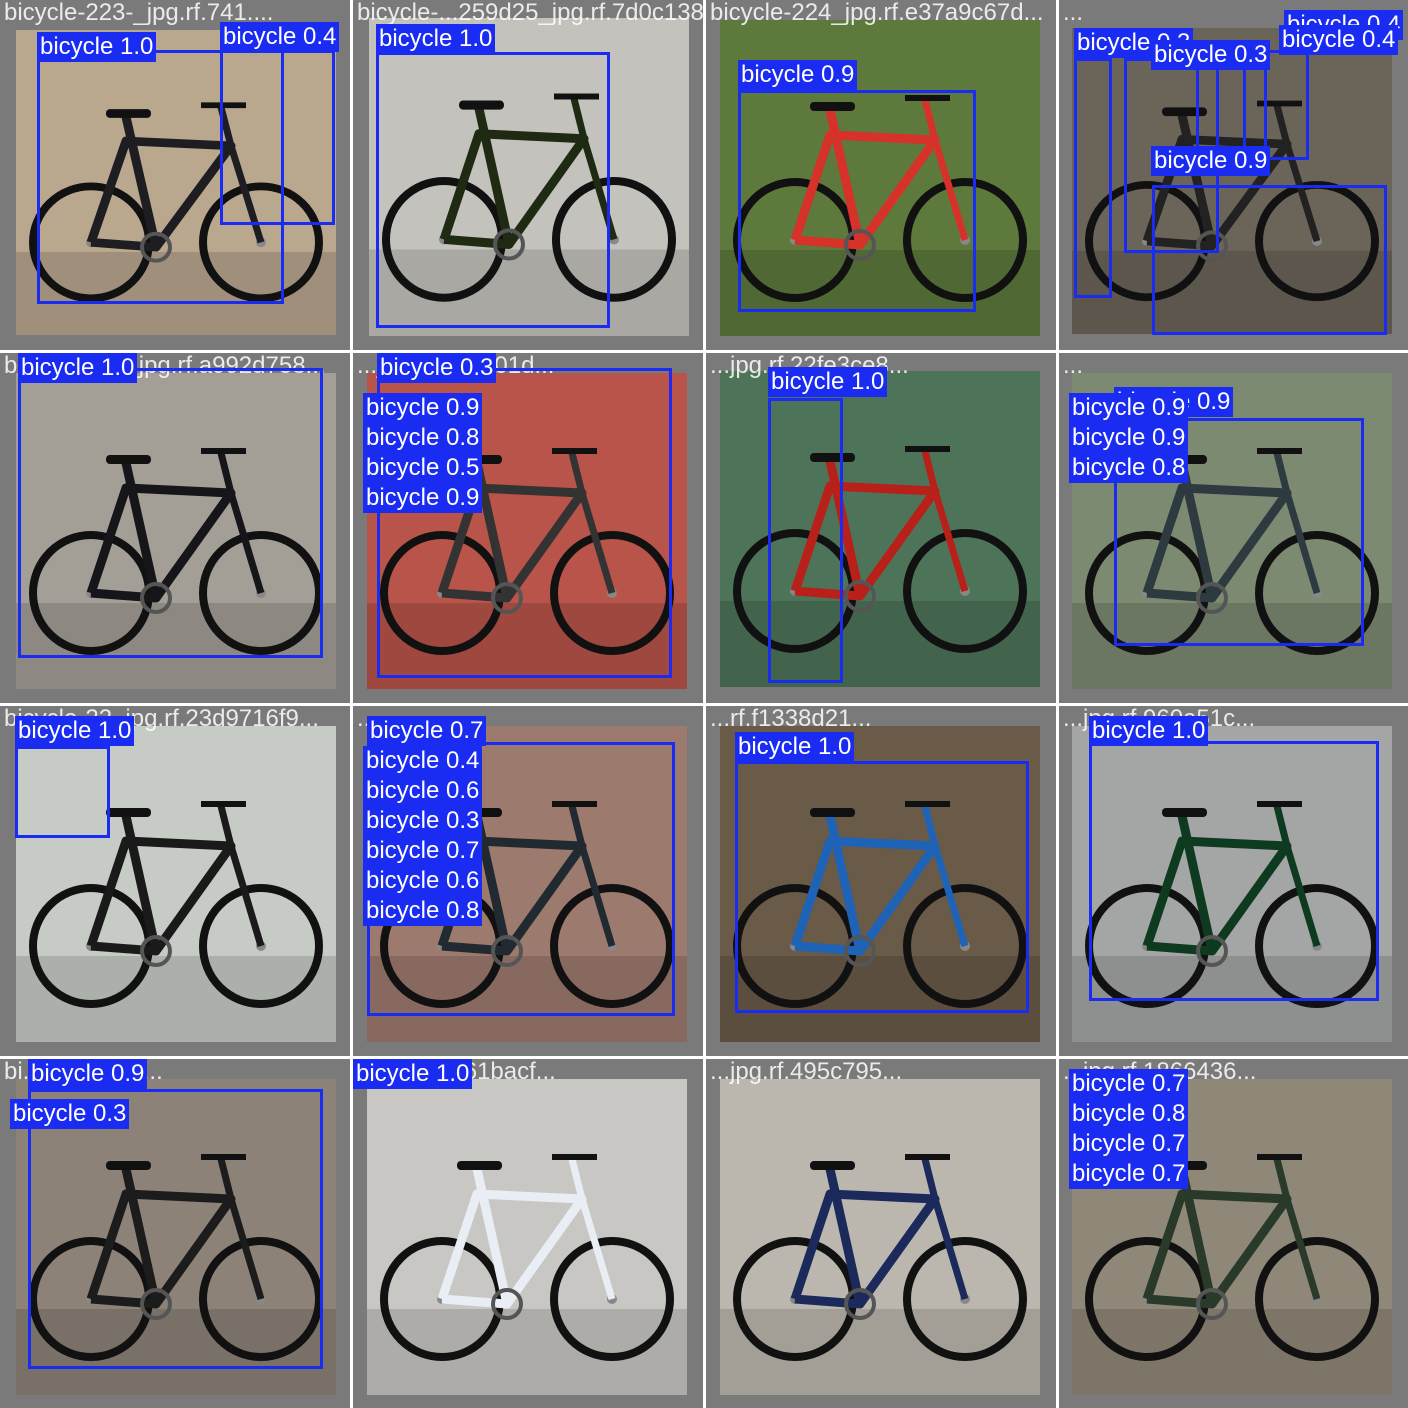 The height and width of the screenshot is (1408, 1408). I want to click on detection-label: bicycle 0.5, so click(423, 468).